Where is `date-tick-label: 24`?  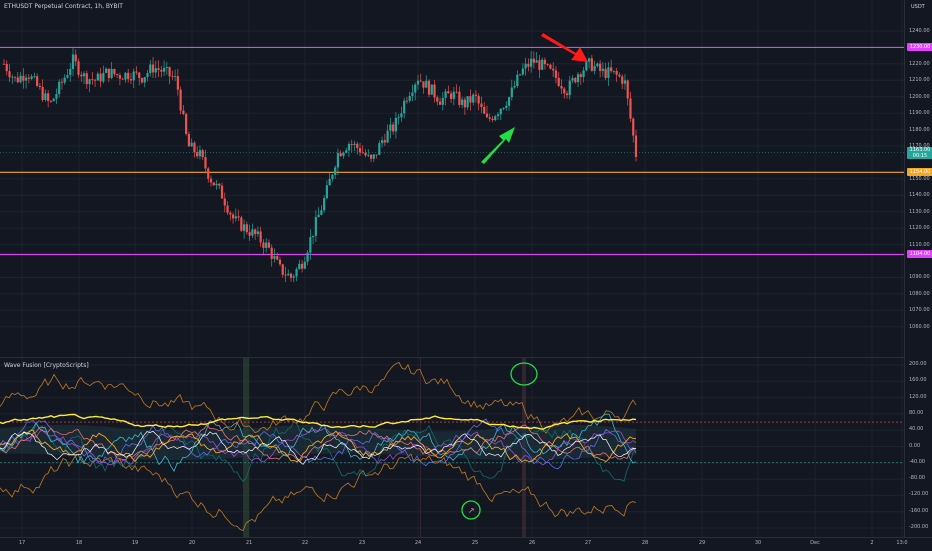 date-tick-label: 24 is located at coordinates (418, 543).